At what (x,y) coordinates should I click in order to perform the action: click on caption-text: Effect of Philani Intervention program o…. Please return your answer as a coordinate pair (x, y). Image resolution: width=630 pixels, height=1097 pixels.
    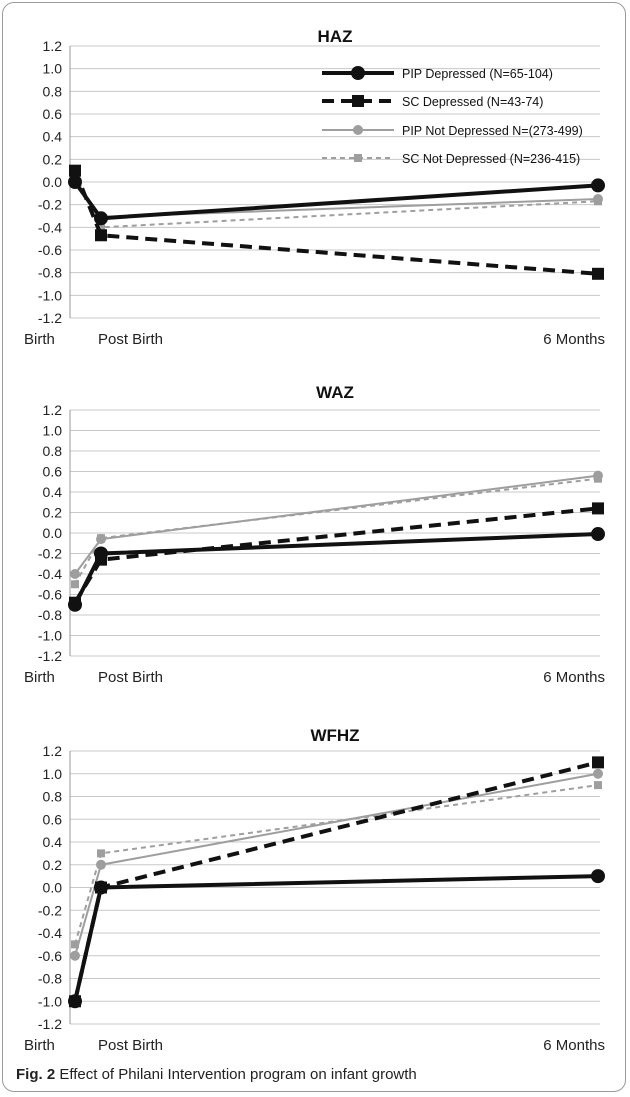
    Looking at the image, I should click on (238, 1074).